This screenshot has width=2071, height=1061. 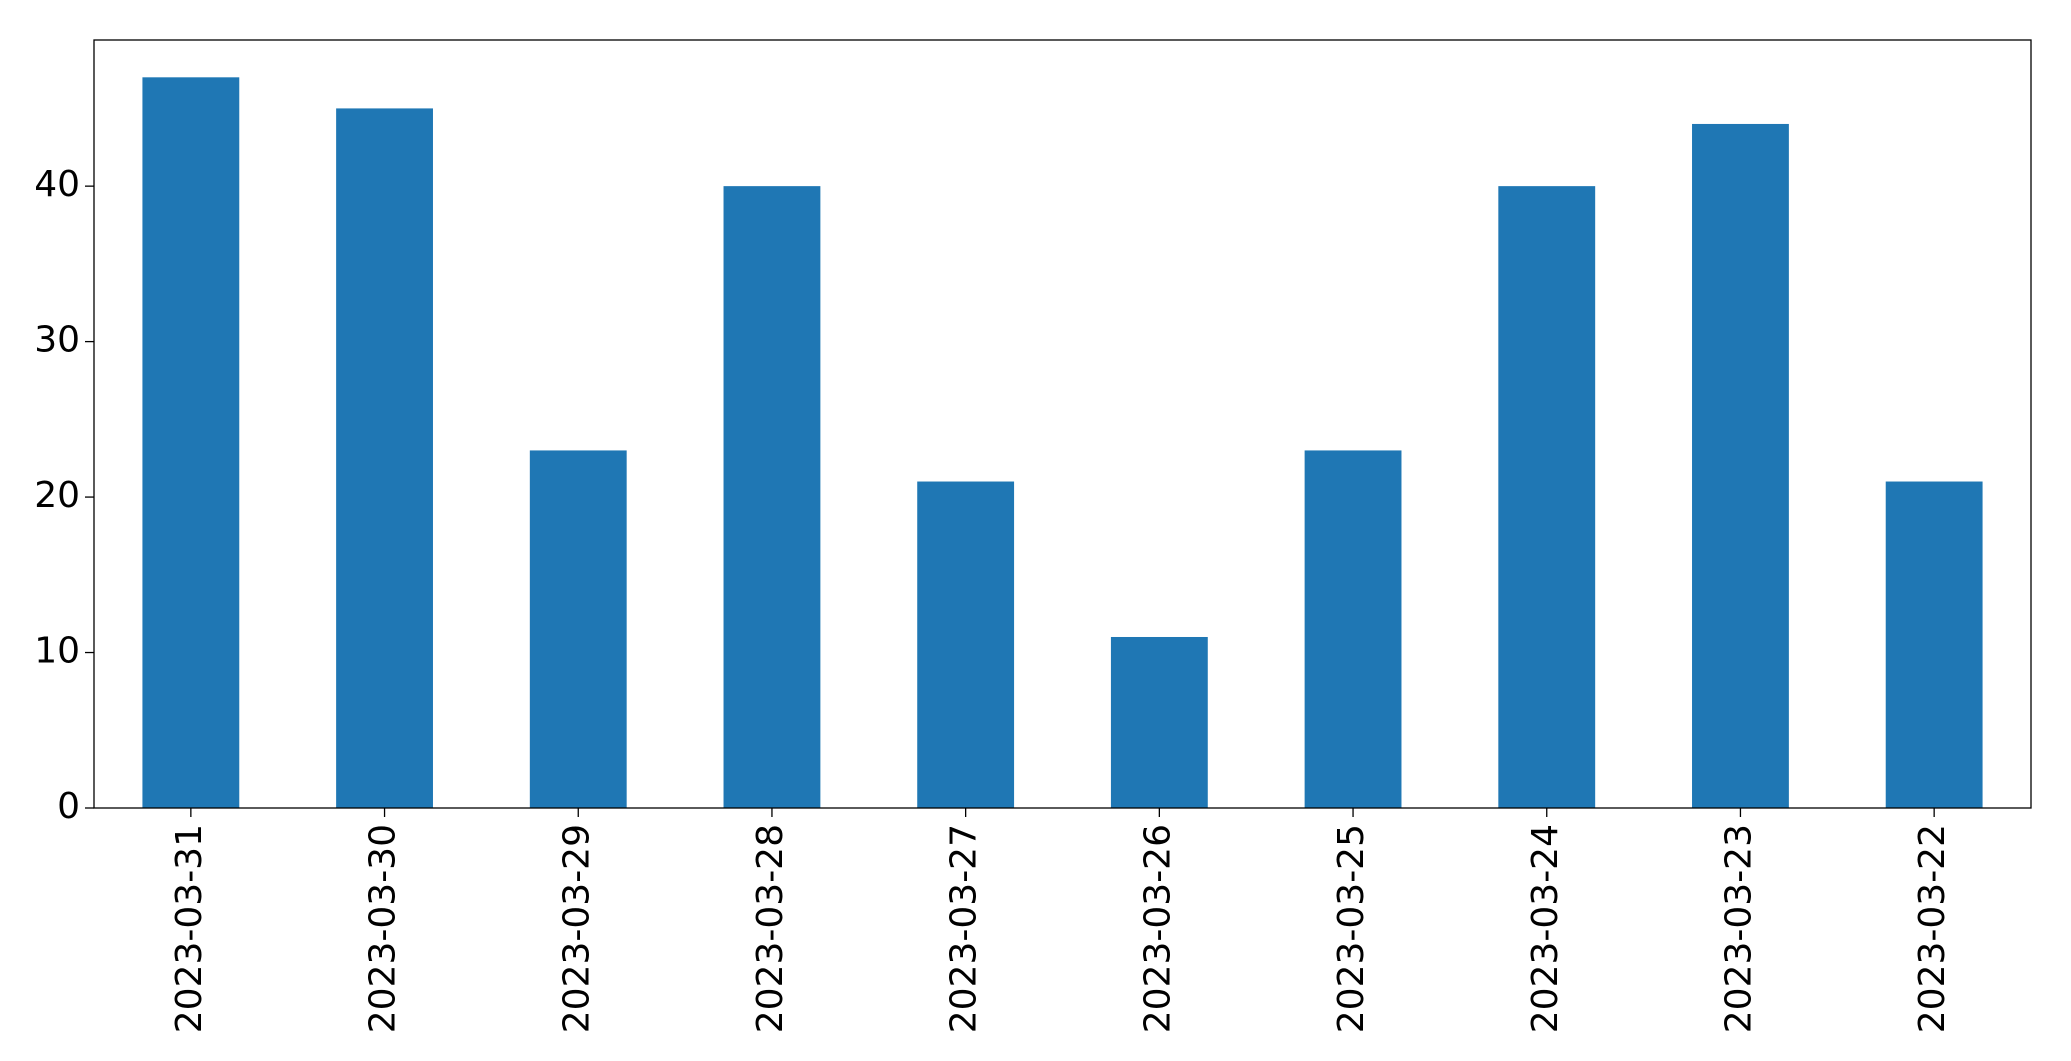 I want to click on y-tick-label: 30, so click(x=57, y=340).